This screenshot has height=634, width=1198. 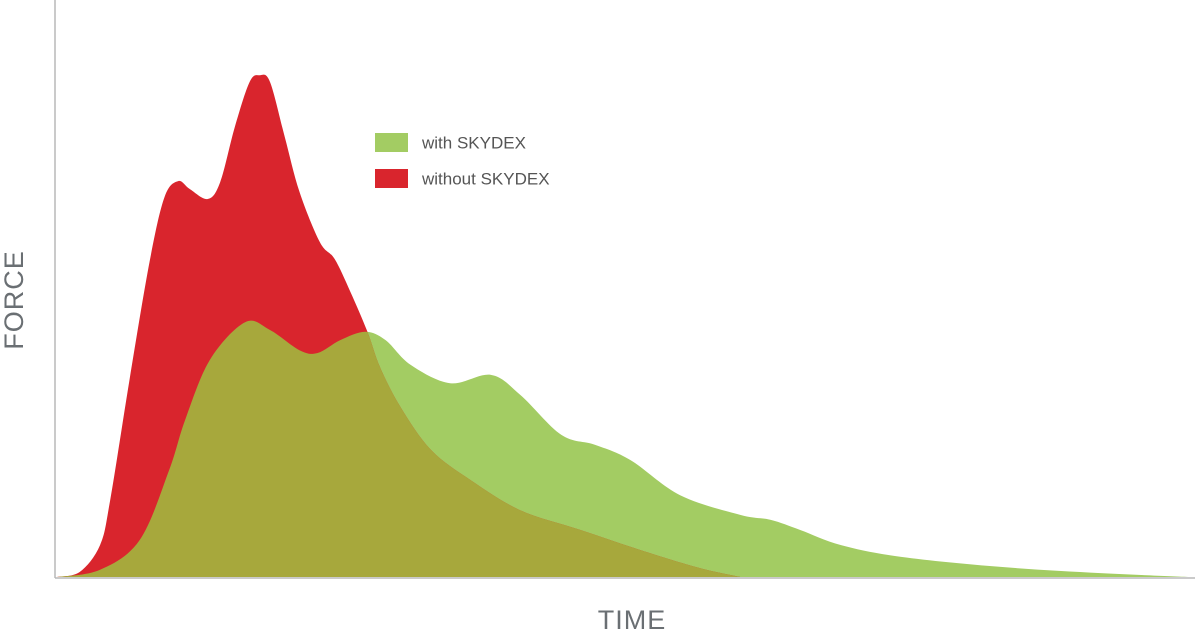 I want to click on legend-label: with SKYDEX, so click(x=473, y=142).